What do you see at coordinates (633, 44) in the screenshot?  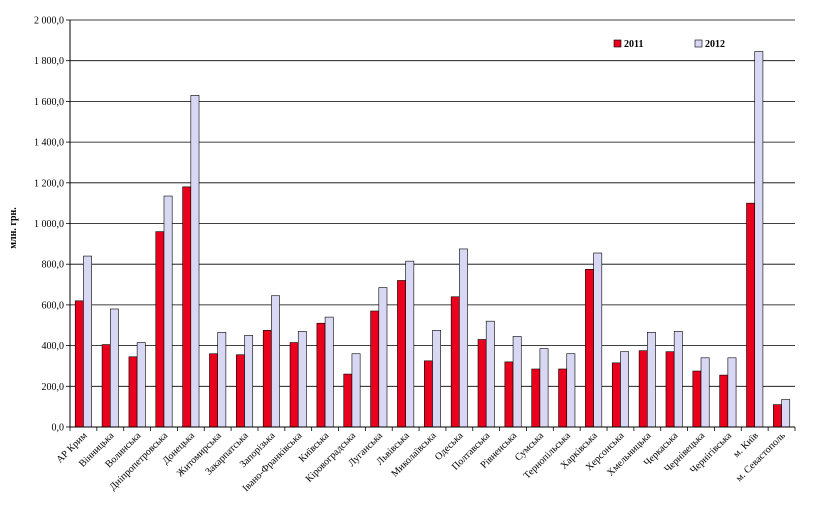 I see `legend-label-2011: 2011` at bounding box center [633, 44].